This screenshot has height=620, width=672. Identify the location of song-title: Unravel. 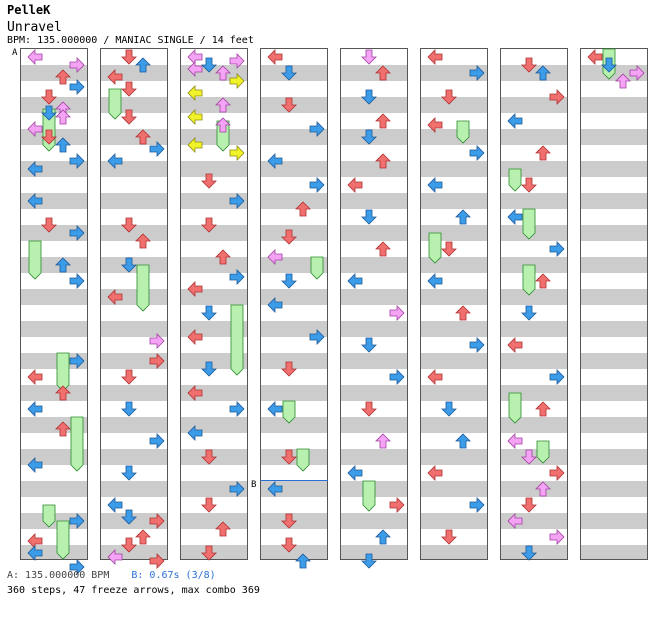
(34, 27).